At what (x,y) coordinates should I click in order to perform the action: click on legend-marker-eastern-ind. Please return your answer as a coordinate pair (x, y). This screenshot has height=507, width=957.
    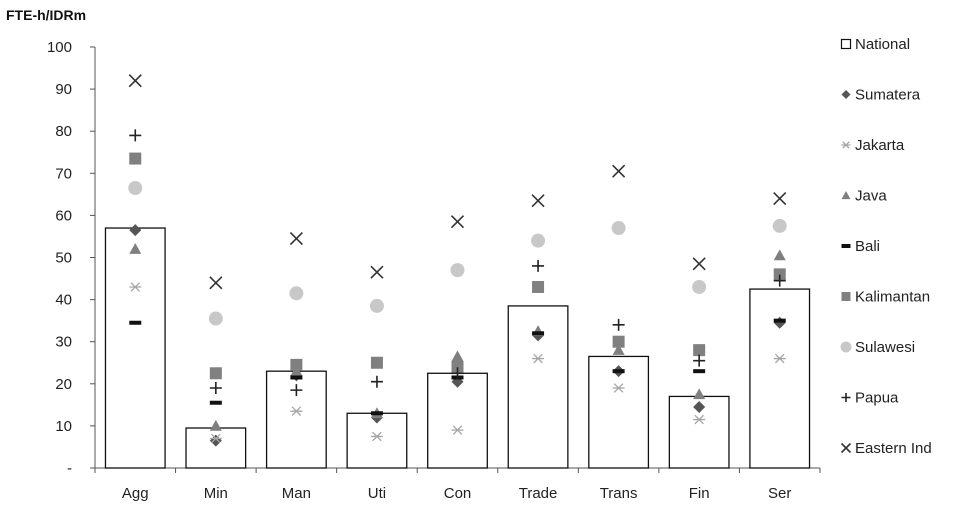
    Looking at the image, I should click on (846, 448).